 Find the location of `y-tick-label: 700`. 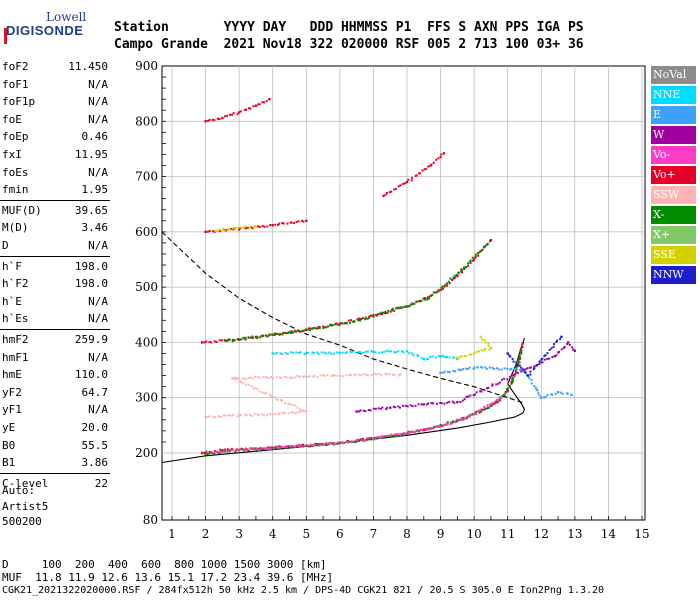

y-tick-label: 700 is located at coordinates (146, 177).